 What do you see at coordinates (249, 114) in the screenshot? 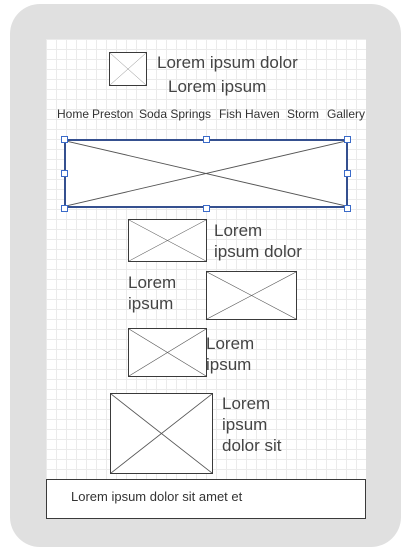
I see `nav-item-fish-haven: Fish Haven` at bounding box center [249, 114].